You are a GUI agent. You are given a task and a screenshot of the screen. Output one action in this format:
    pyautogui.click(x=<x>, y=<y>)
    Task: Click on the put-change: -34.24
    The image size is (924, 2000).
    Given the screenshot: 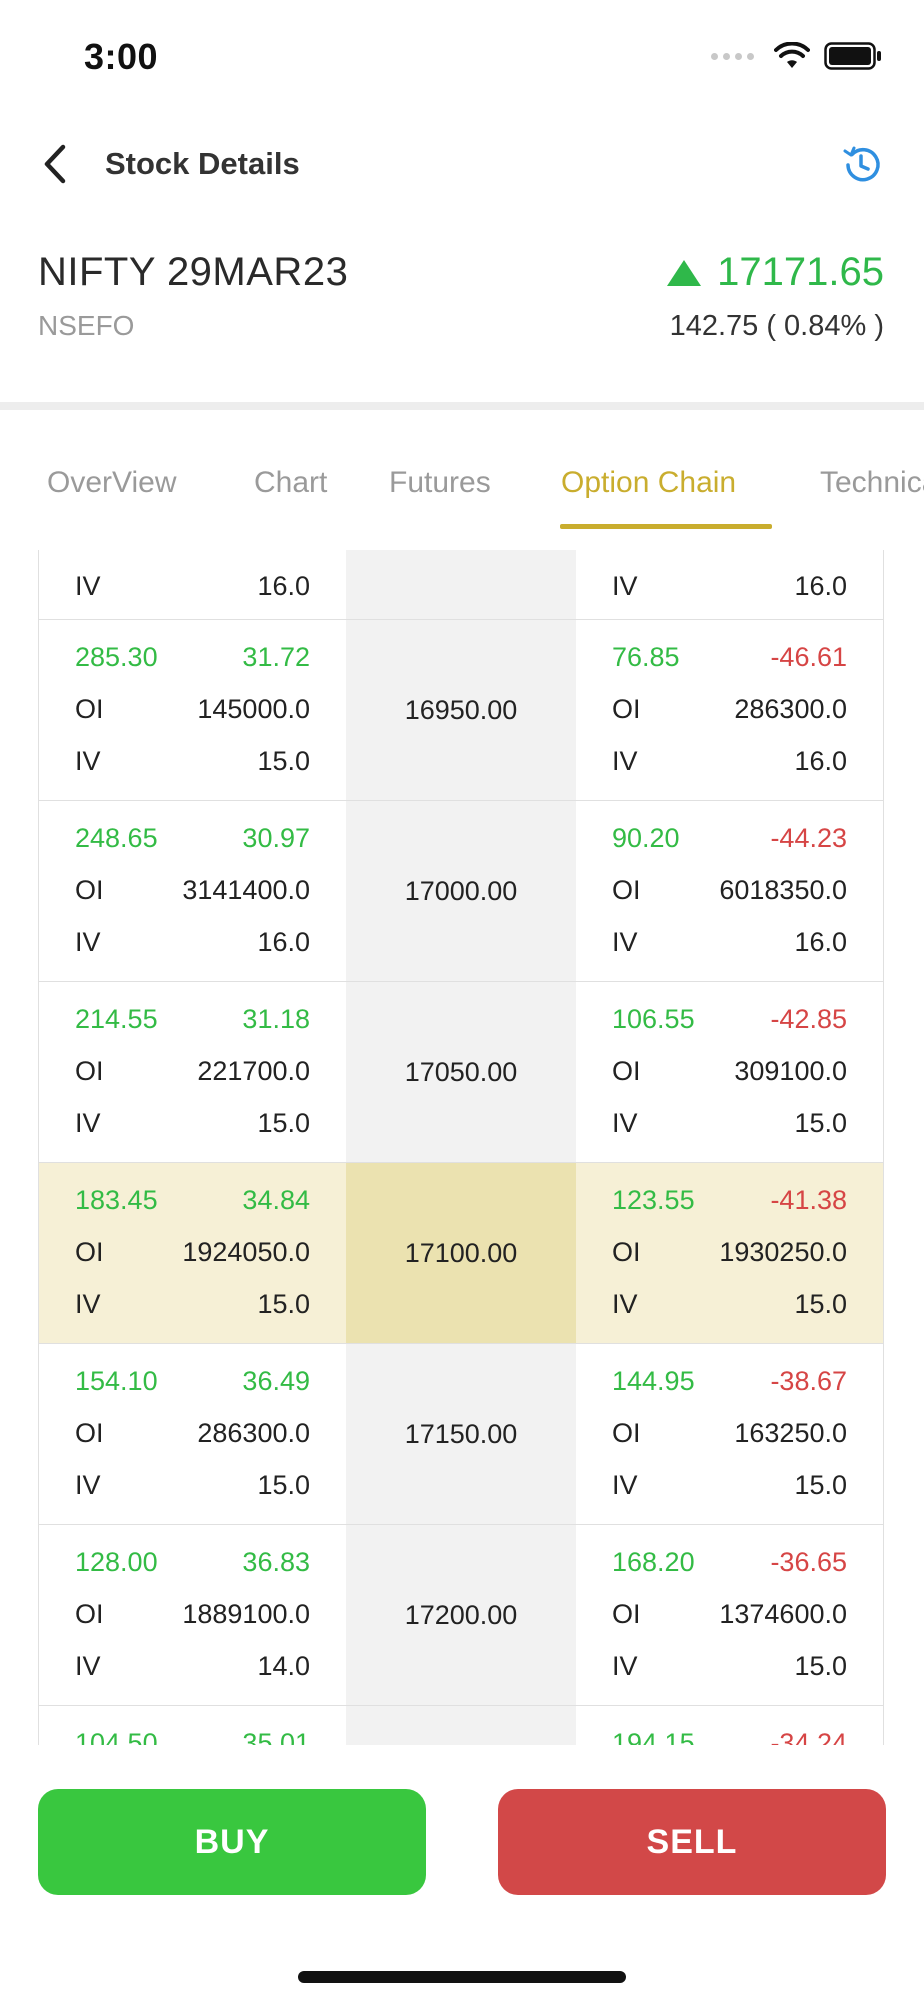 What is the action you would take?
    pyautogui.click(x=808, y=1736)
    